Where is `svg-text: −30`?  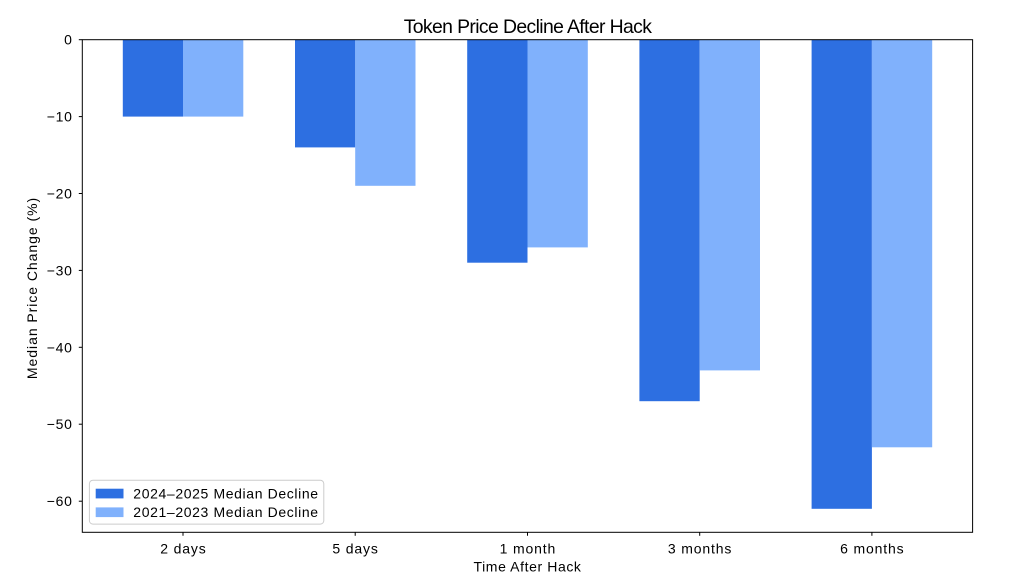 svg-text: −30 is located at coordinates (60, 270).